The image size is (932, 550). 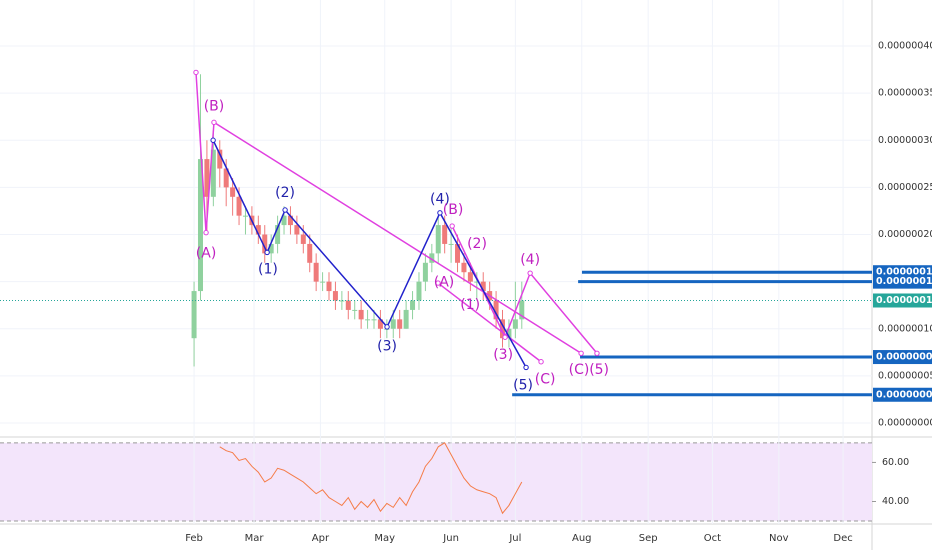 I want to click on last-price-label: 0.00000013, so click(x=904, y=300).